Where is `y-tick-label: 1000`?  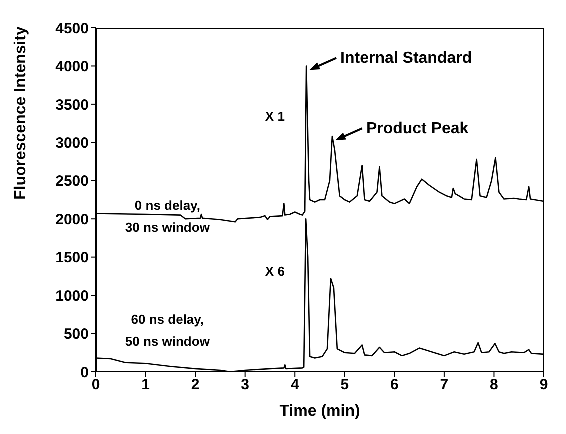
y-tick-label: 1000 is located at coordinates (72, 296).